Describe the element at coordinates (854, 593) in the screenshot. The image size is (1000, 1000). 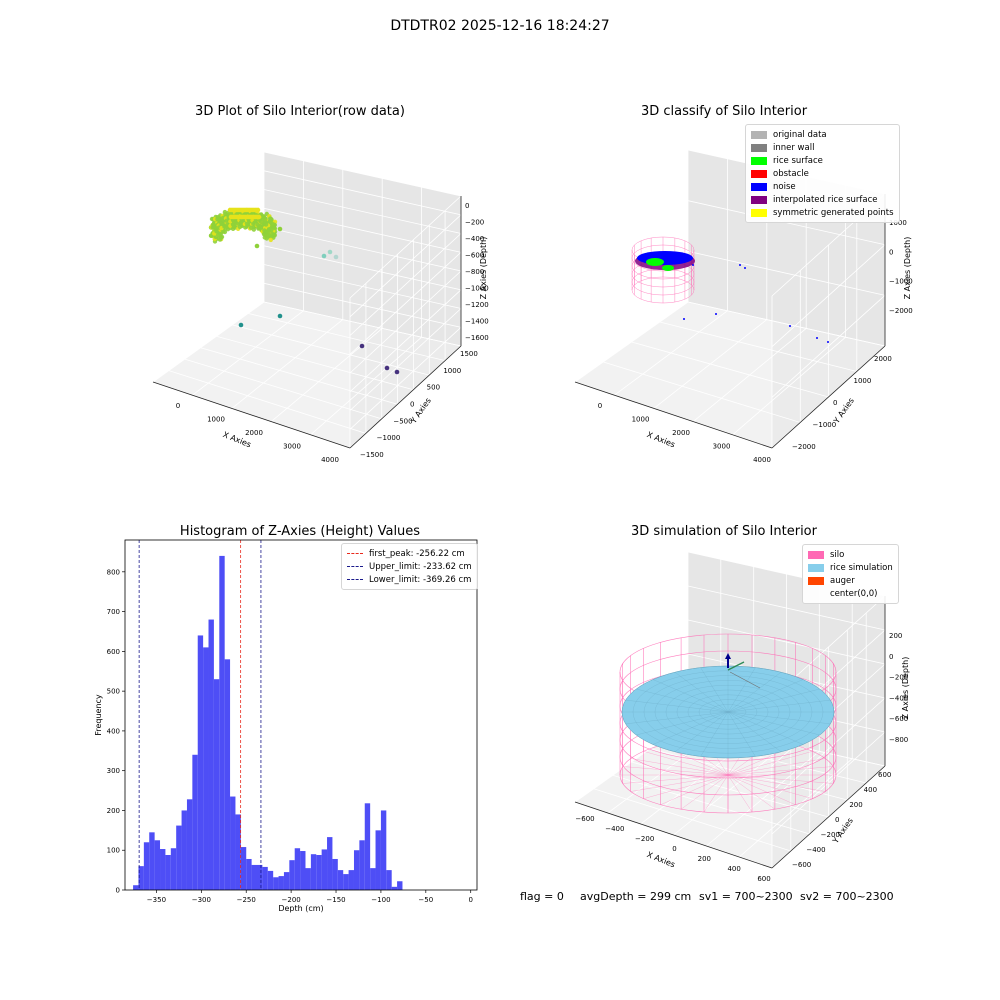
I see `legend-label: center(0,0)` at that location.